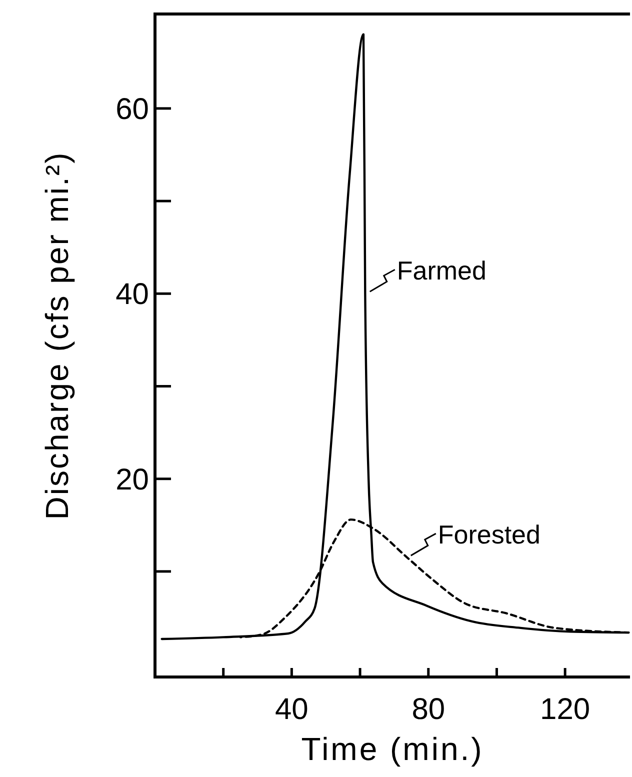 The height and width of the screenshot is (777, 632). I want to click on annotation: Farmed, so click(441, 271).